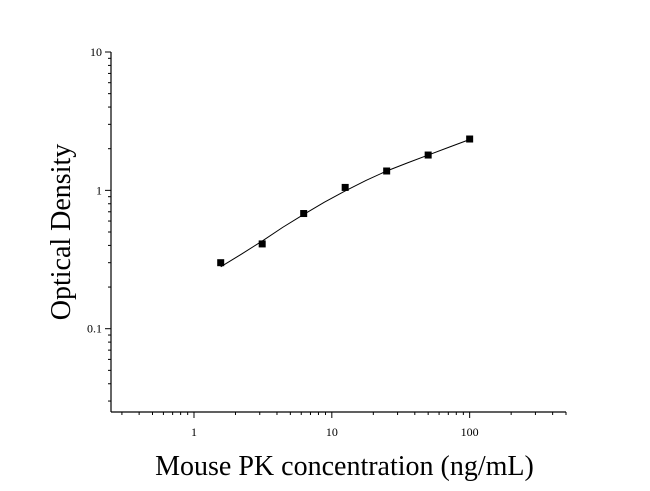  What do you see at coordinates (332, 432) in the screenshot?
I see `x-tick-label: 10` at bounding box center [332, 432].